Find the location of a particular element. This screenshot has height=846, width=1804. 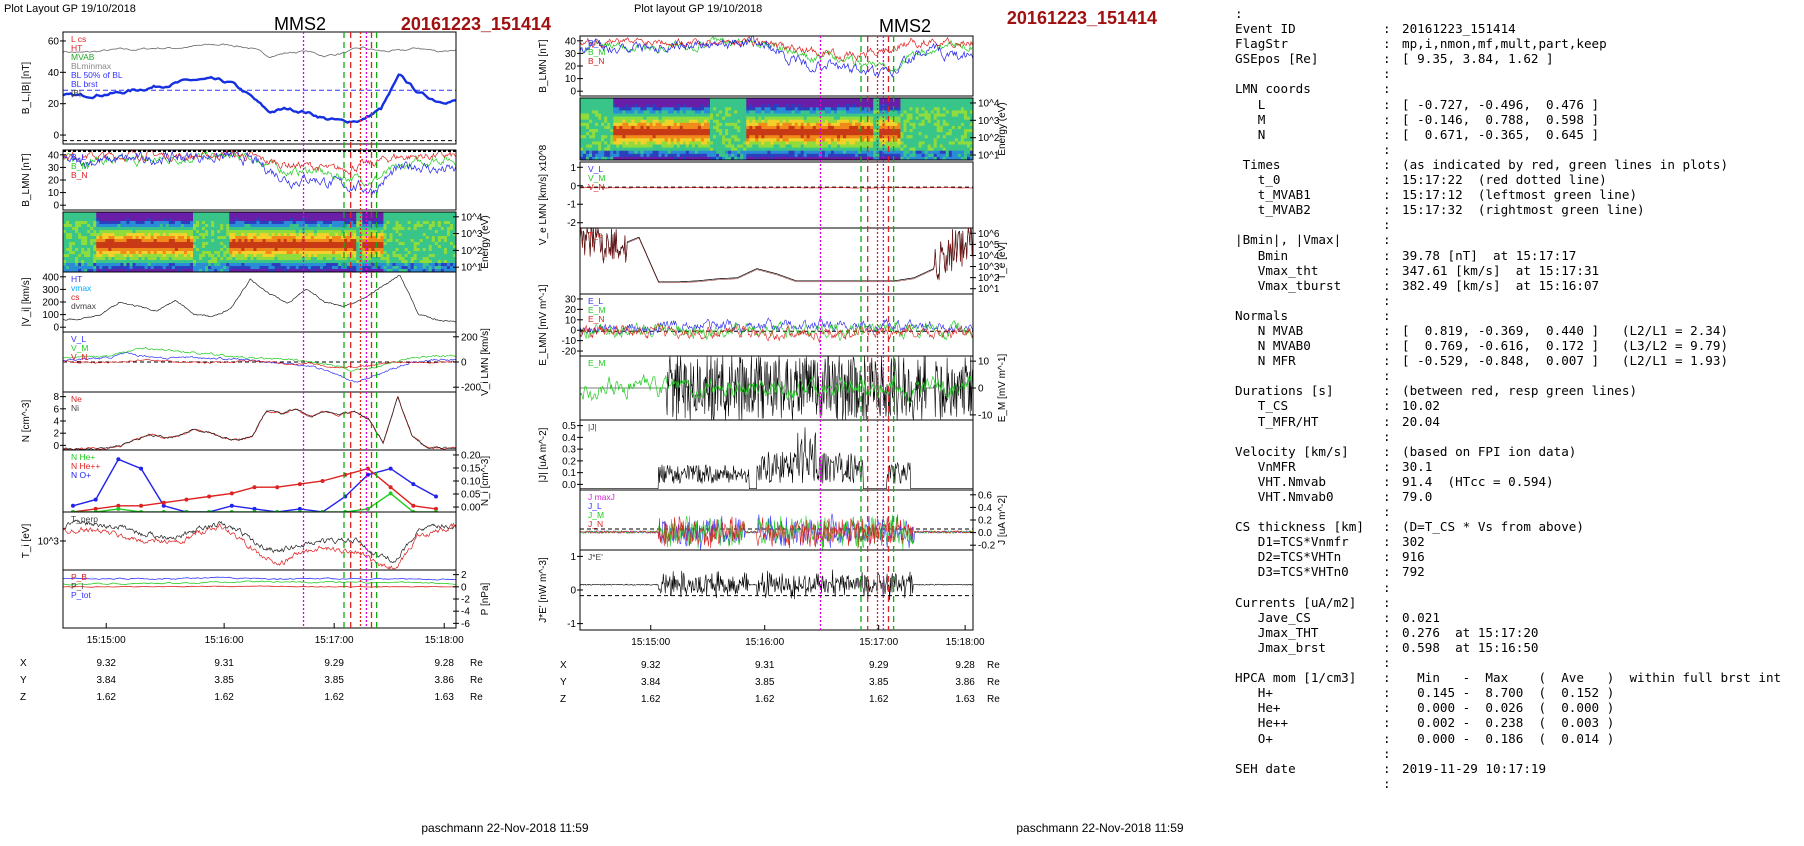

y-tick-label: 10^3 is located at coordinates (49, 542).